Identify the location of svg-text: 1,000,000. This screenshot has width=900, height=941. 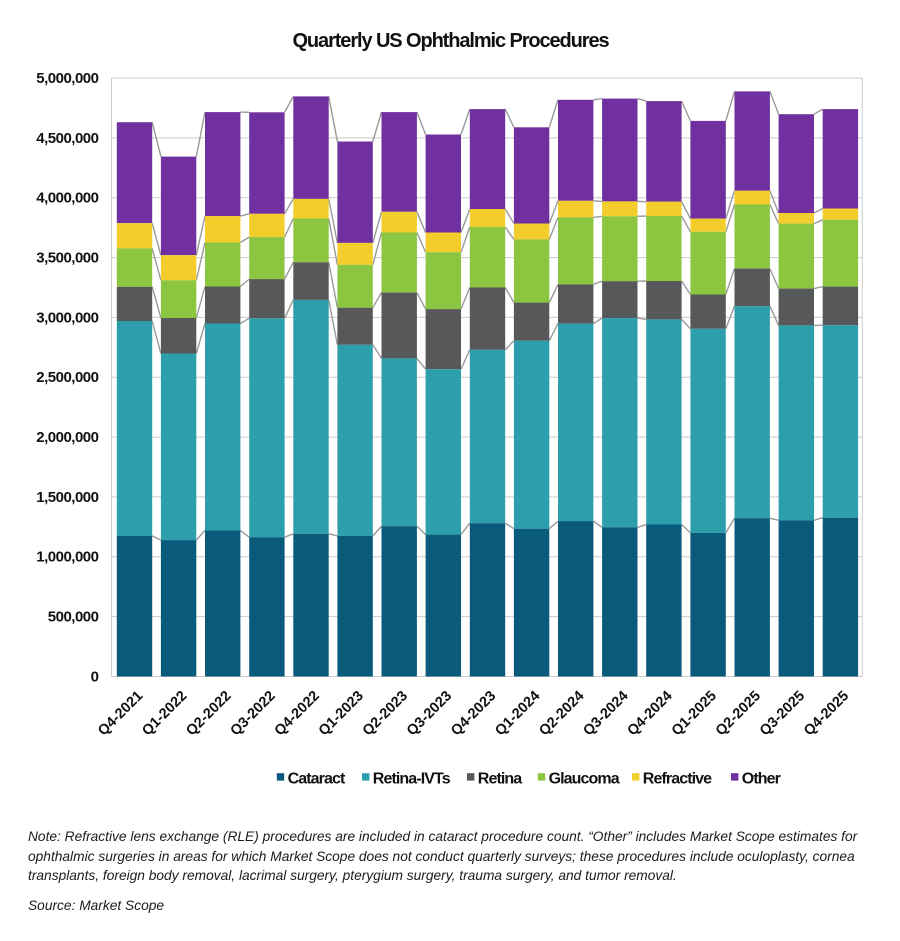
(67, 557).